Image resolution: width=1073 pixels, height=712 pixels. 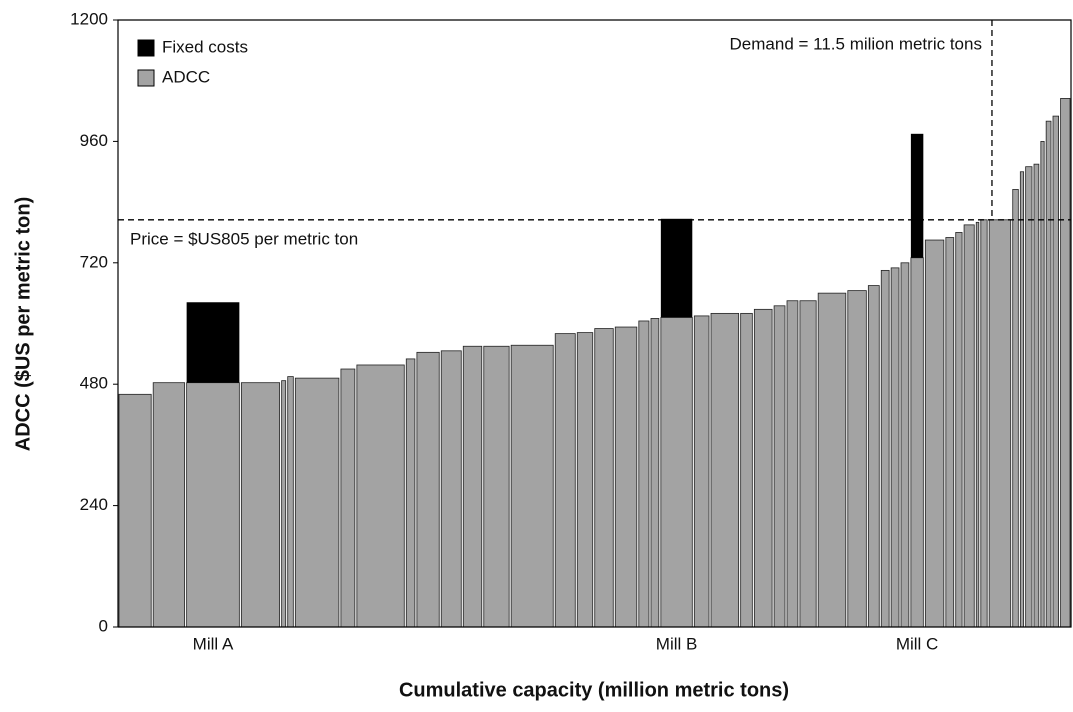 What do you see at coordinates (917, 643) in the screenshot?
I see `x-category-label: Mill C` at bounding box center [917, 643].